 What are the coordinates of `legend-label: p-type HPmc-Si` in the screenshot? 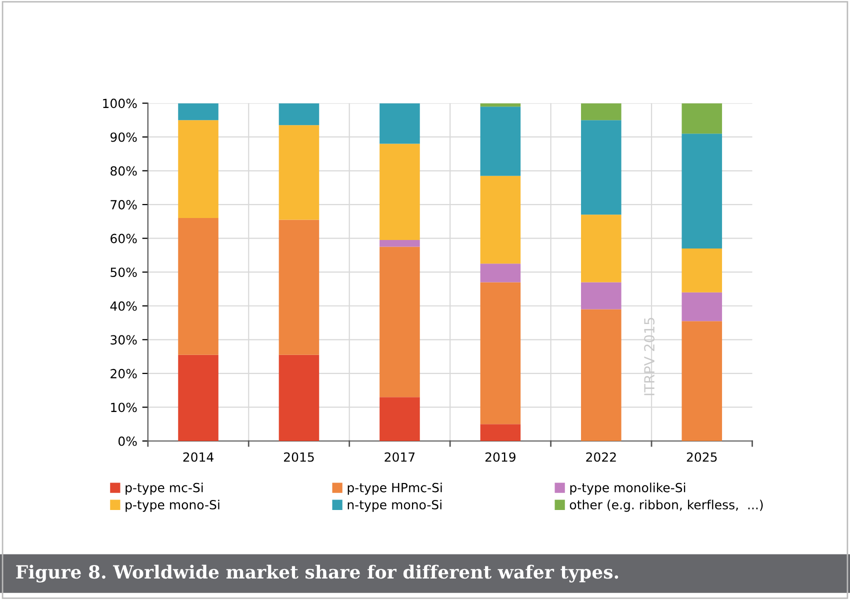 It's located at (395, 488).